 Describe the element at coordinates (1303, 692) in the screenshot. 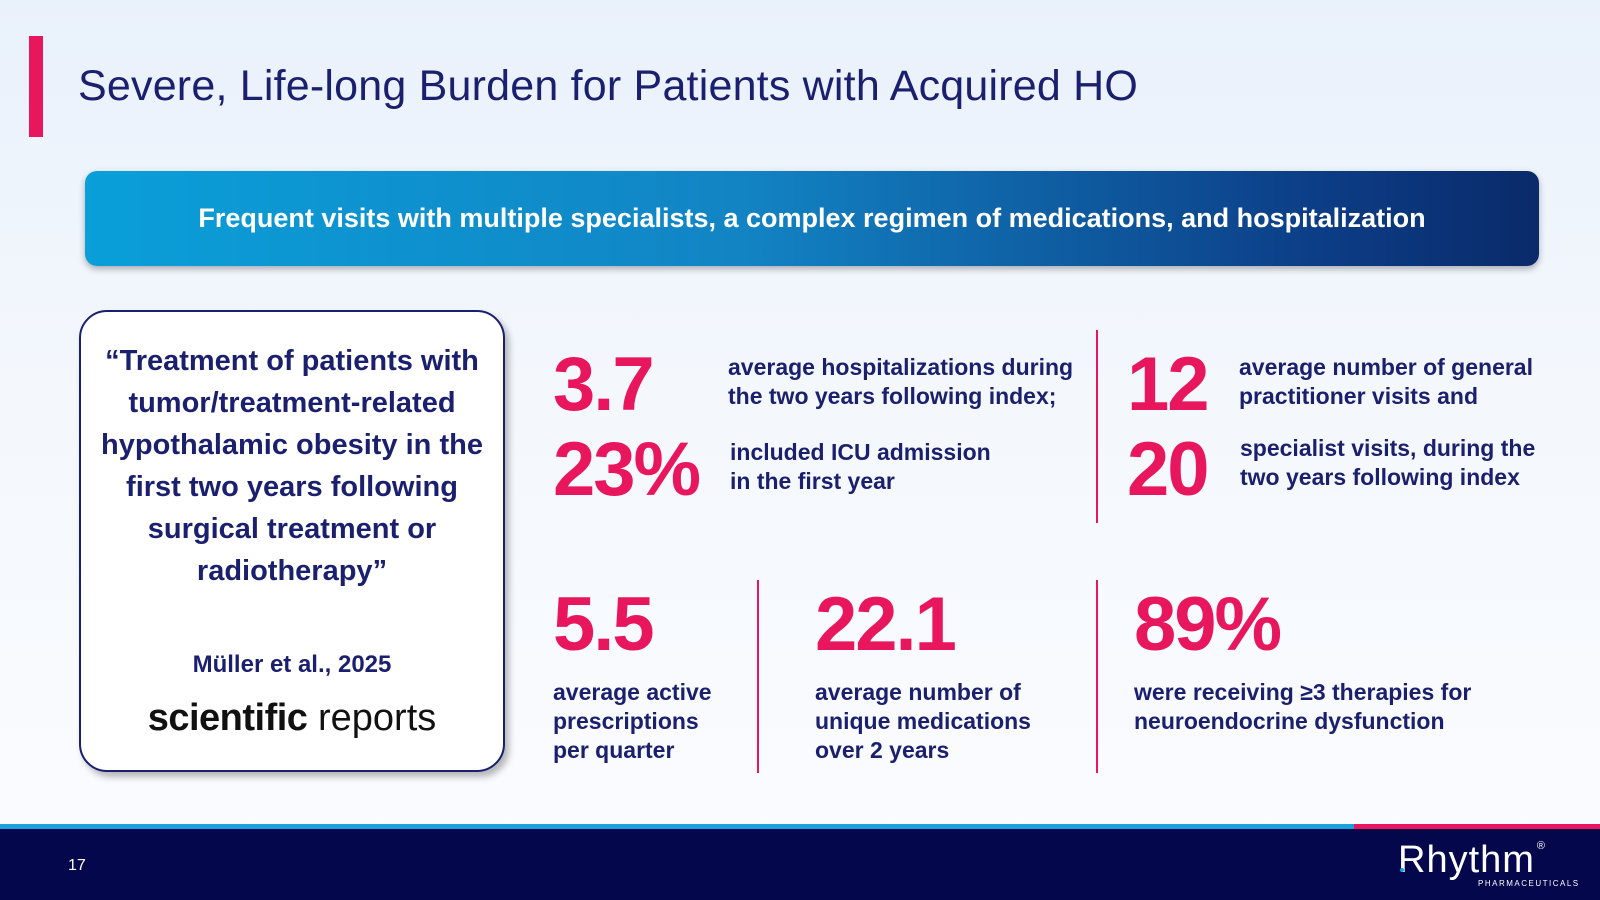

I see `desc-line: were receiving ≥3 therapies for` at that location.